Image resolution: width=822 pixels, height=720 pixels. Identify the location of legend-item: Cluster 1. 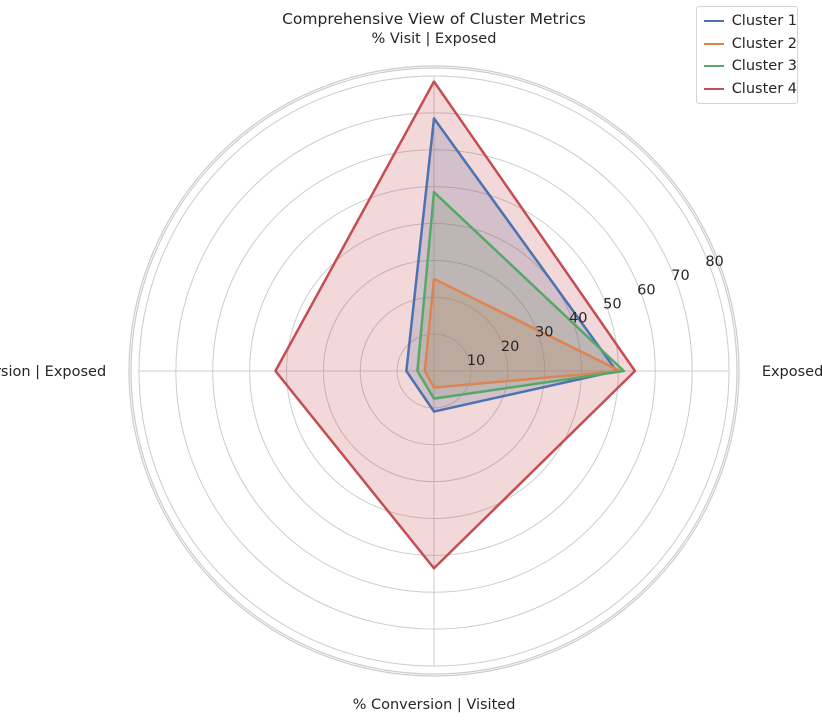
(747, 21).